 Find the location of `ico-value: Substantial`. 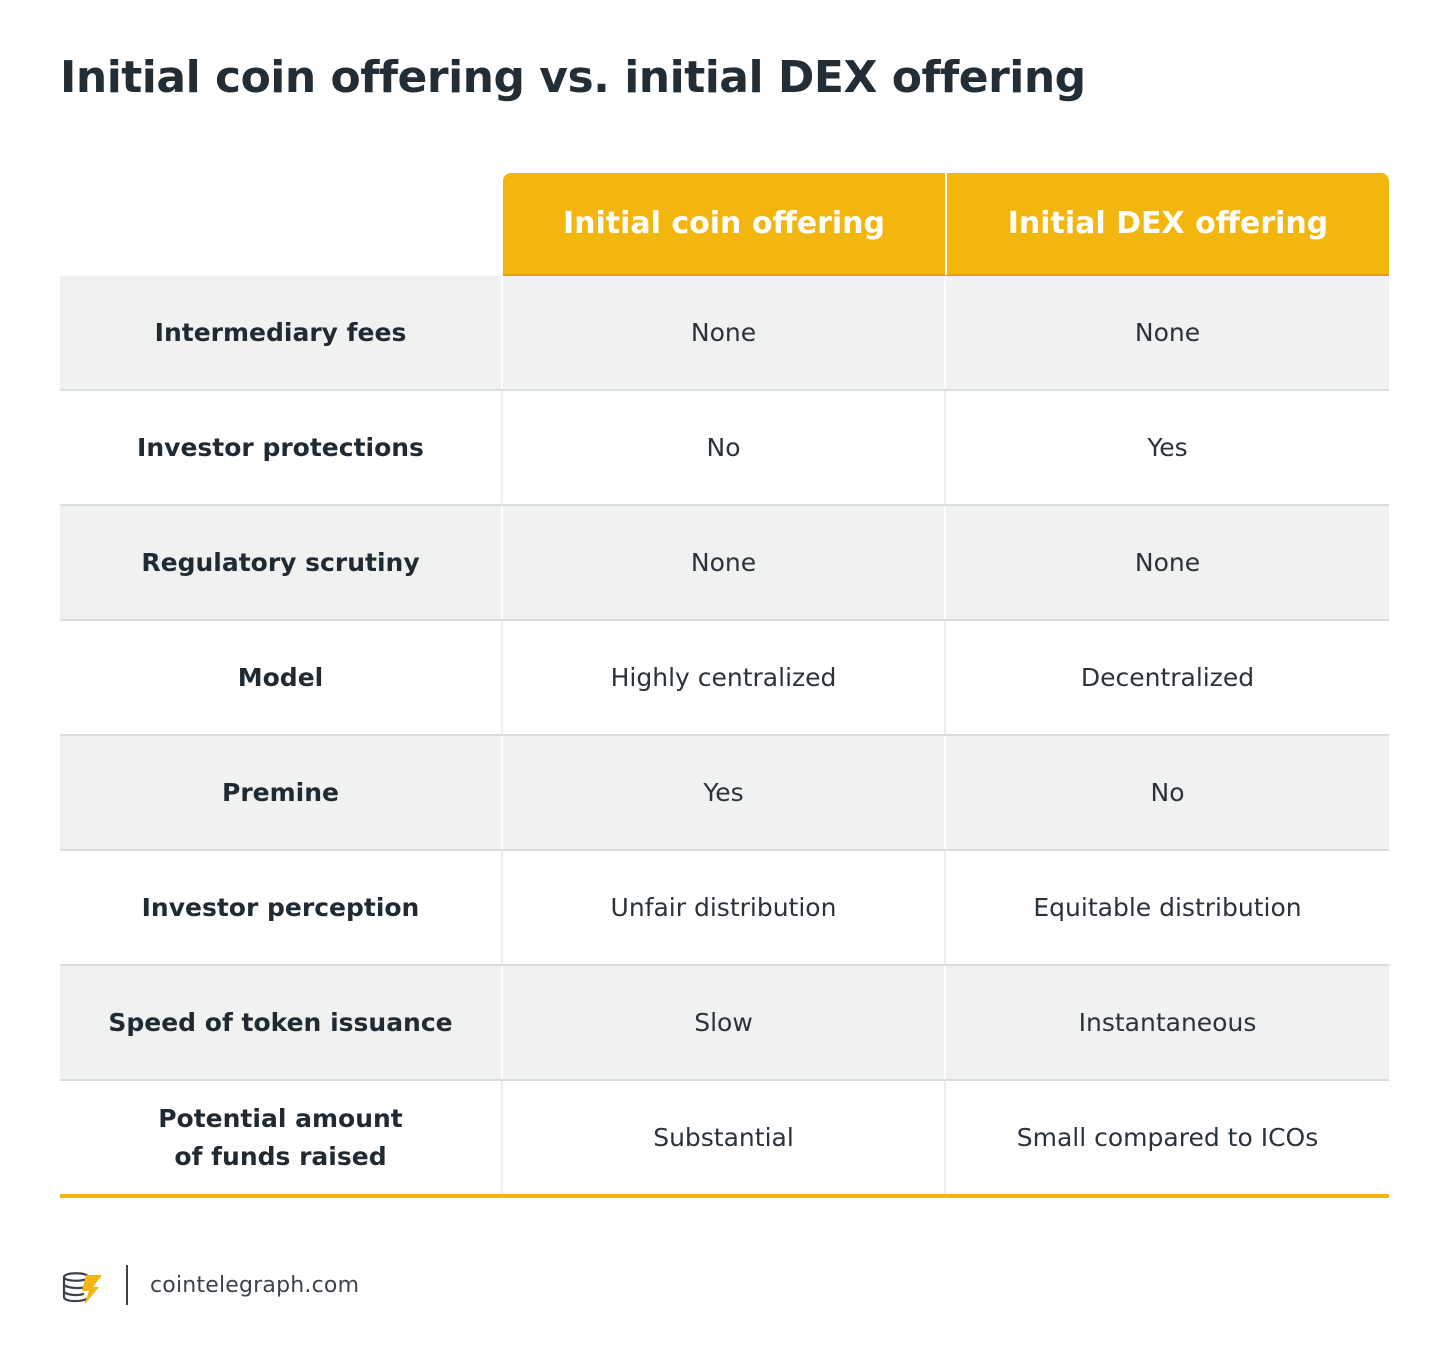

ico-value: Substantial is located at coordinates (724, 1137).